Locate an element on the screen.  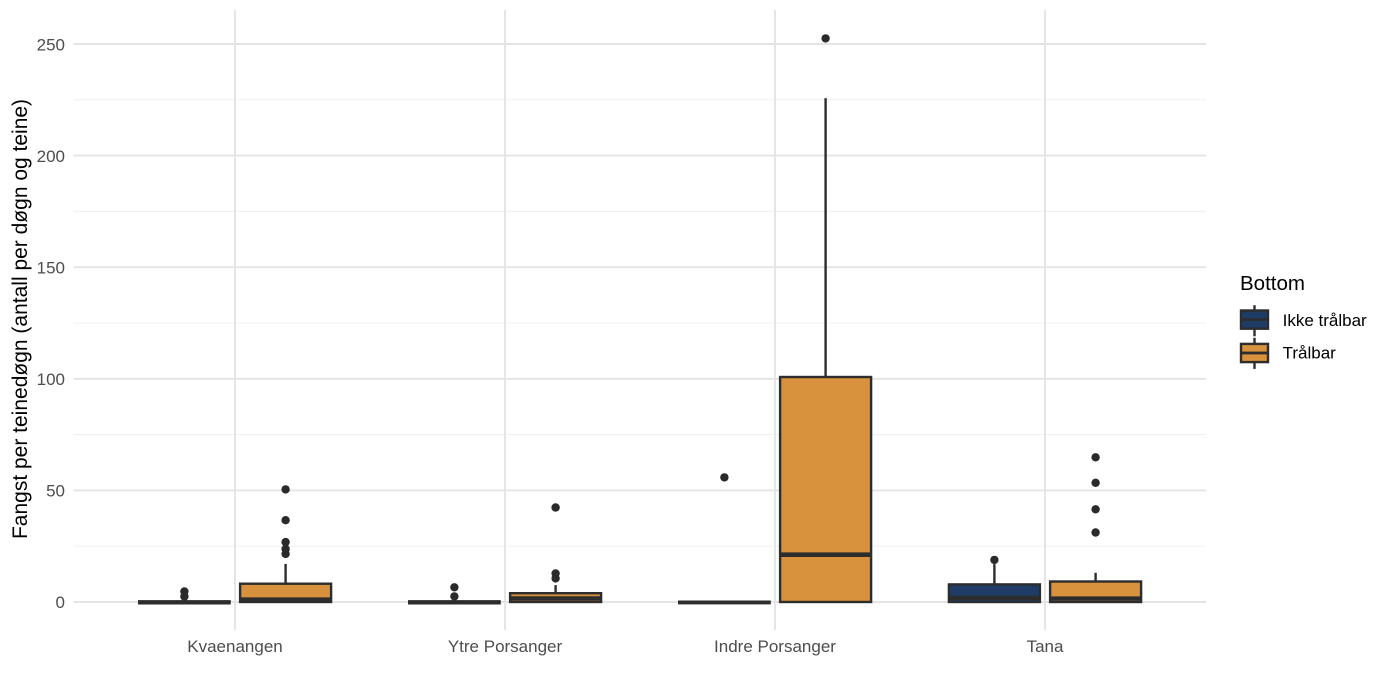
svg-text: 150 is located at coordinates (51, 268).